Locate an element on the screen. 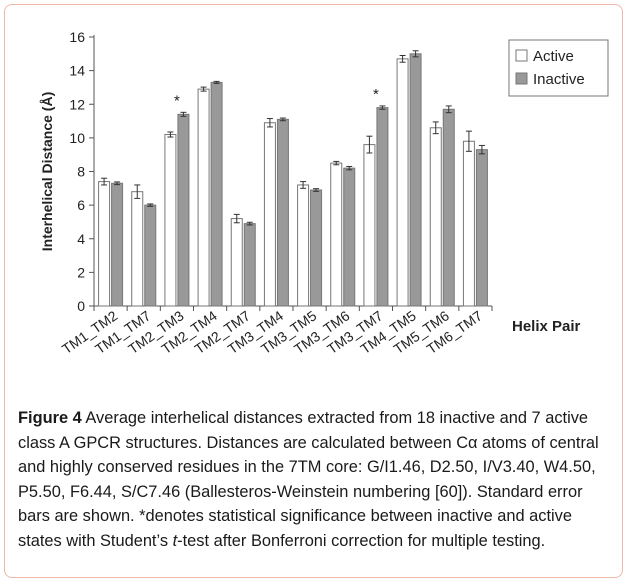 The height and width of the screenshot is (584, 629). bar-active-tm2_tm3 is located at coordinates (170, 220).